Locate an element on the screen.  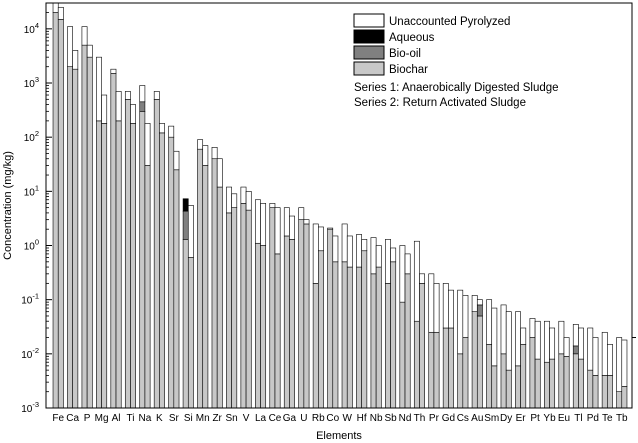
x-tick-label: Dy is located at coordinates (506, 418).